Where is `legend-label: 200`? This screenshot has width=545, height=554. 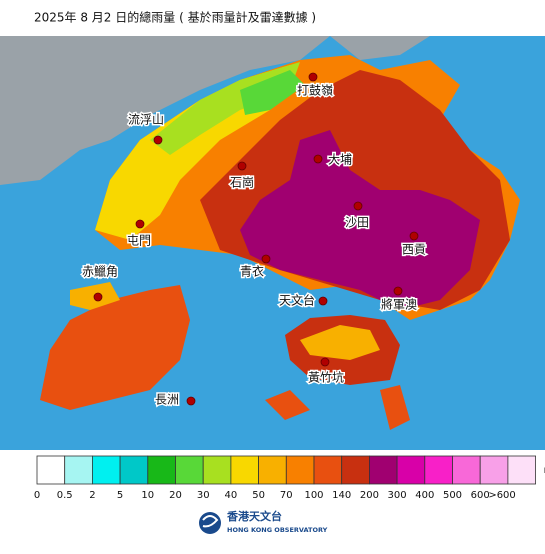
legend-label: 200 is located at coordinates (369, 495).